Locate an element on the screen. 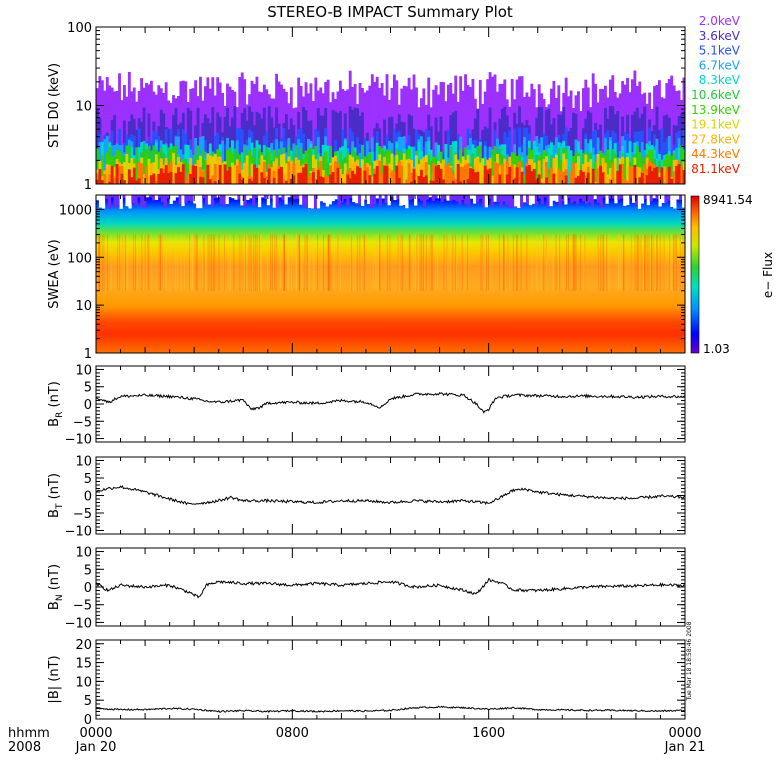  y-tick-label: 5 is located at coordinates (88, 570).